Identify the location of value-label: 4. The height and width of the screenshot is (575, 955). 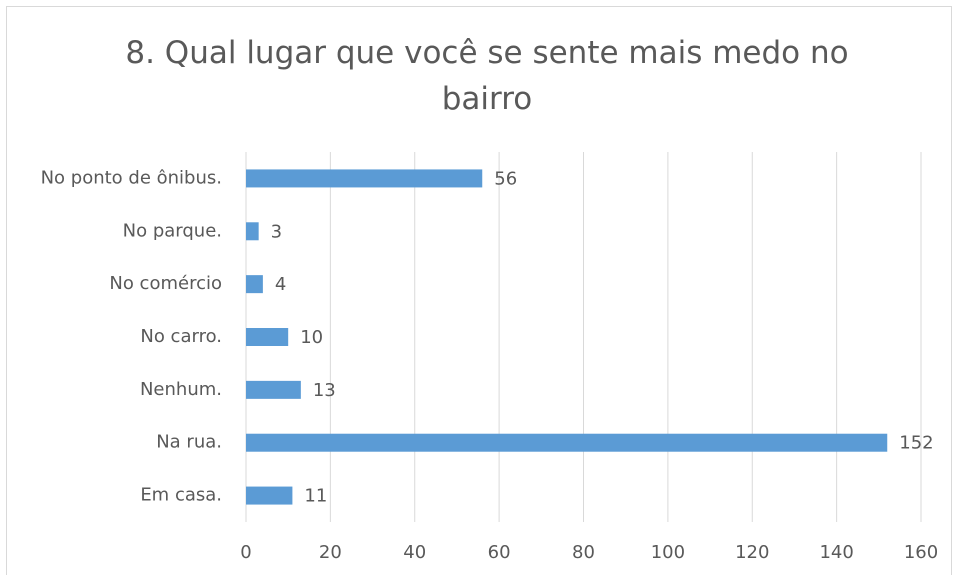
(280, 284).